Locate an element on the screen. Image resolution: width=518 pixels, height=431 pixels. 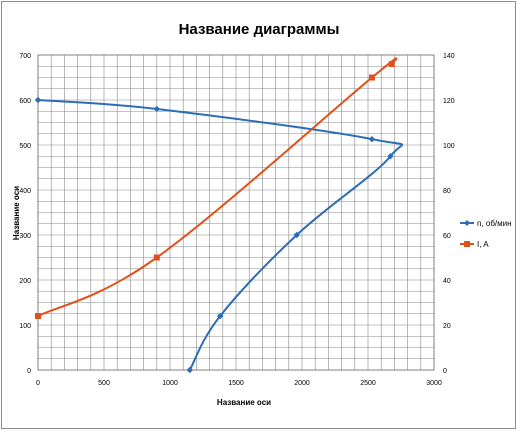
x-axis-title: Название оси is located at coordinates (244, 402).